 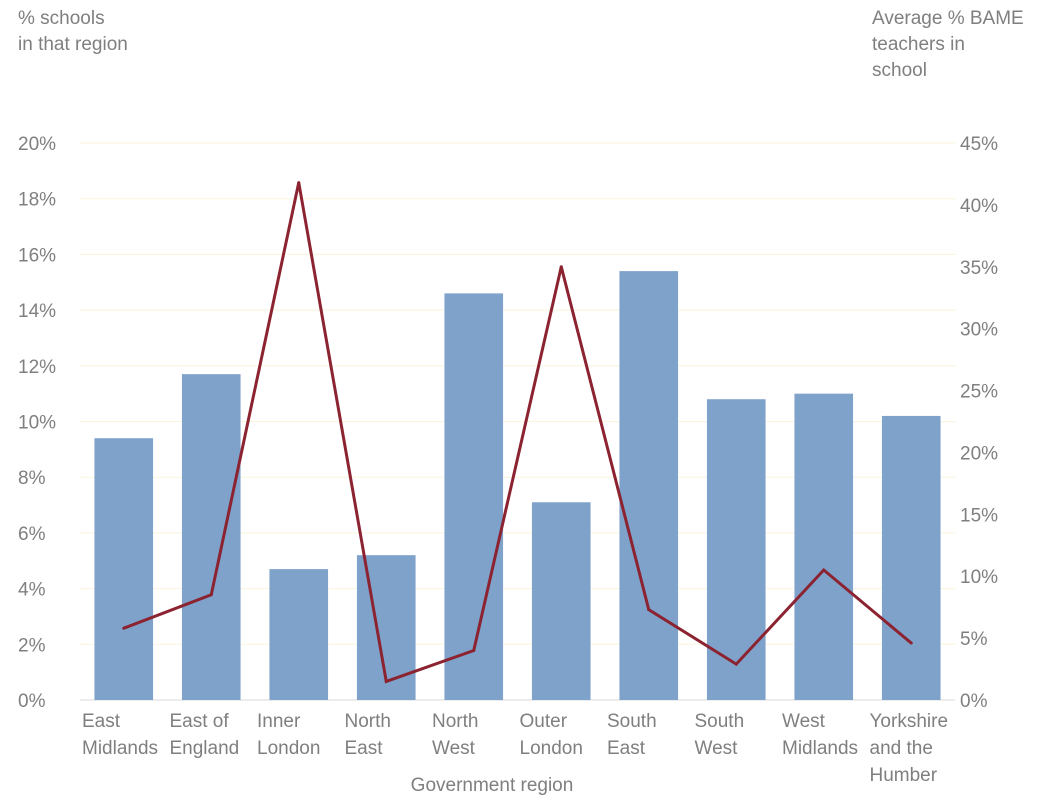 I want to click on x-axis-title: Government region, so click(x=492, y=785).